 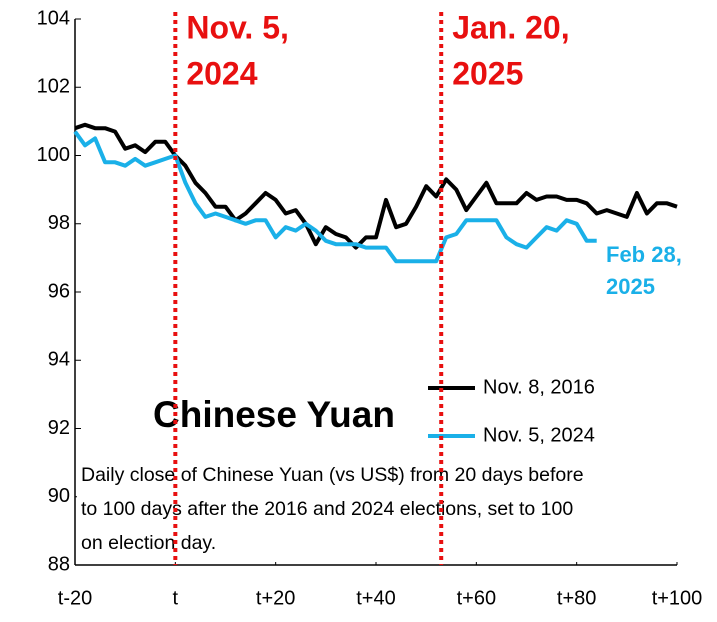 I want to click on x-tick-label: t+40, so click(x=375, y=598).